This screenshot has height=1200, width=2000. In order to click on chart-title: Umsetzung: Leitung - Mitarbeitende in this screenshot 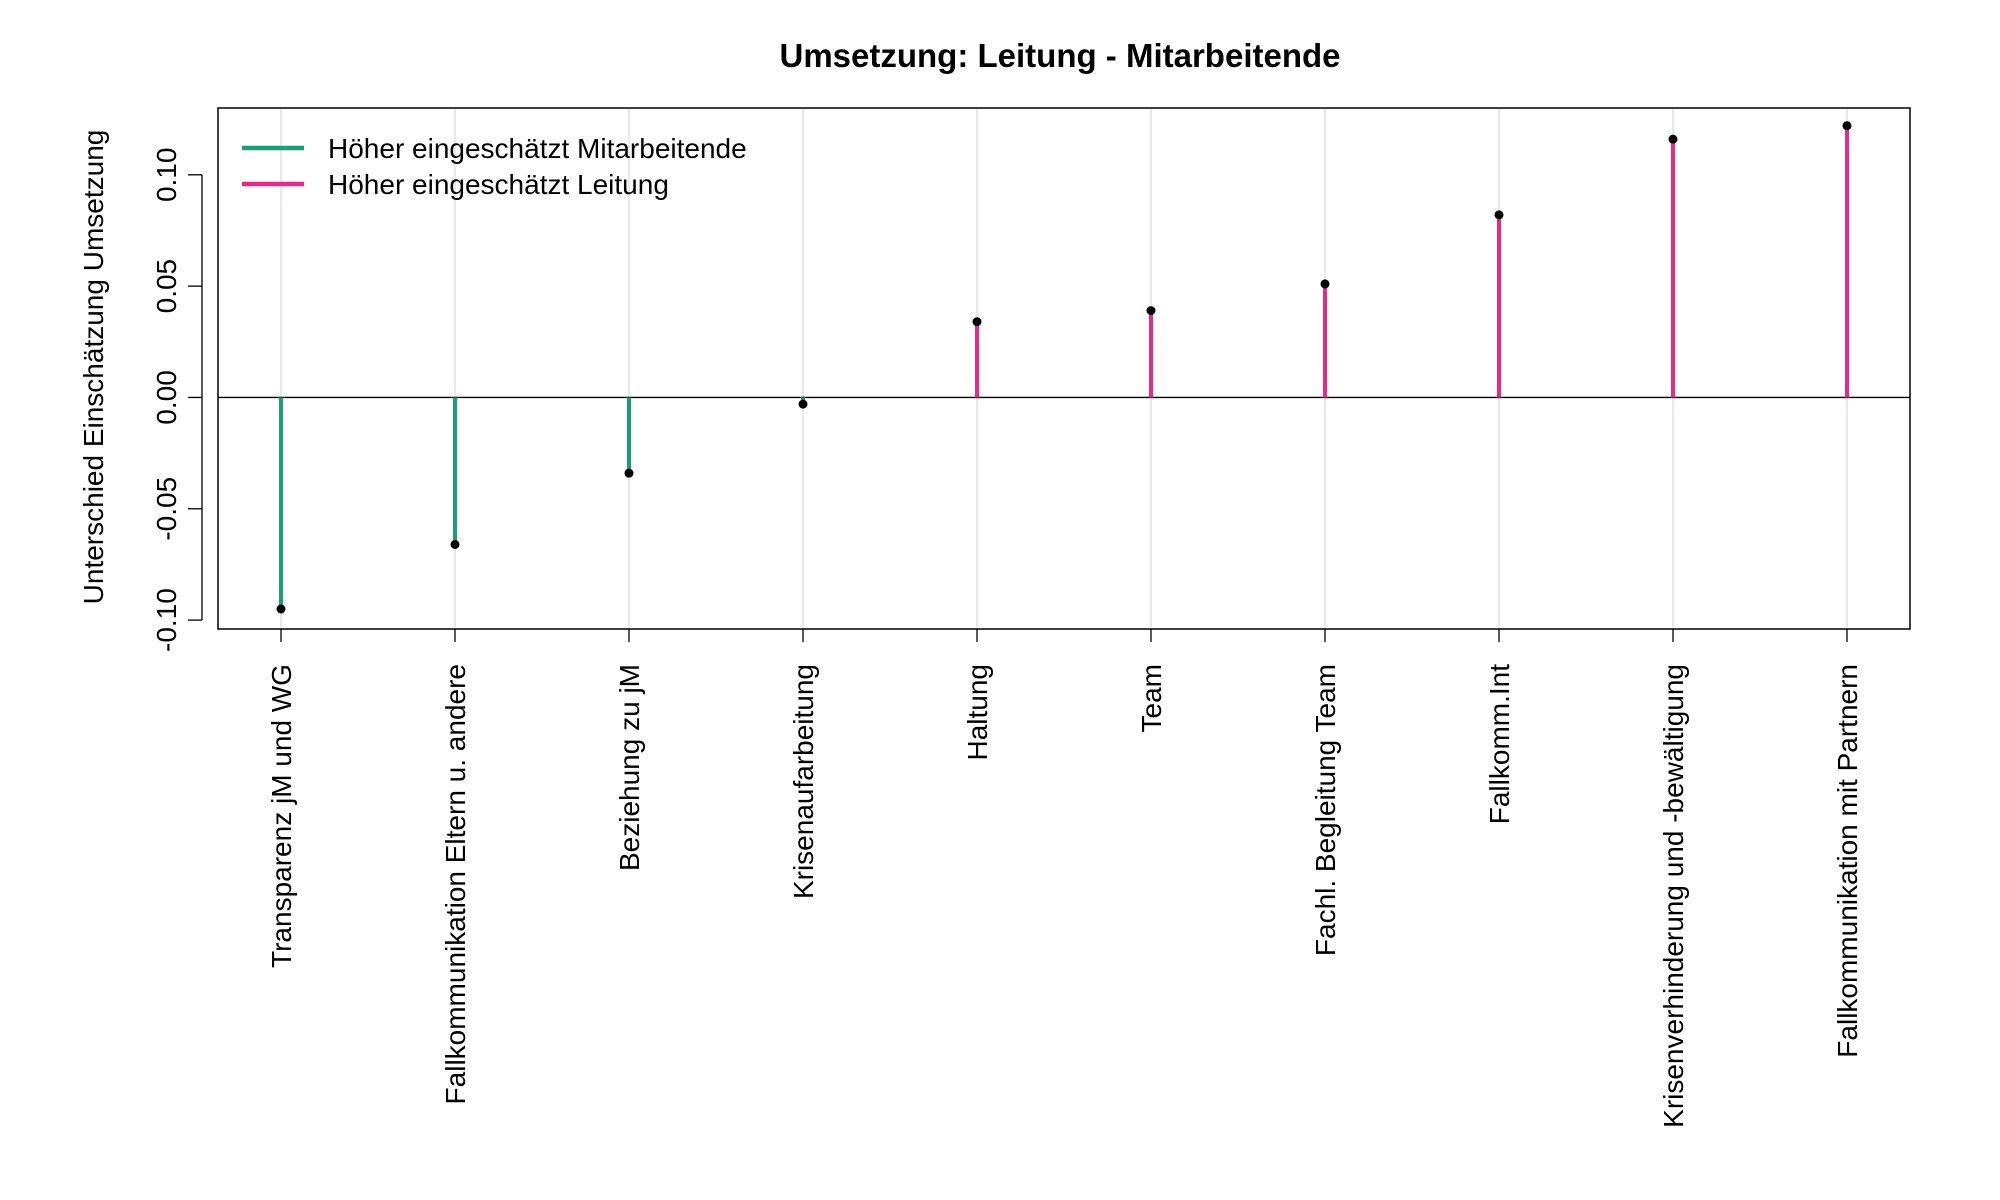, I will do `click(1060, 55)`.